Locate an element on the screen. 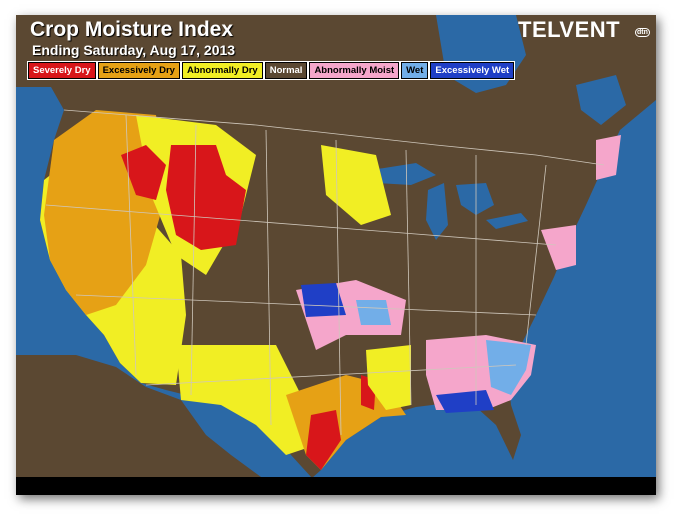 This screenshot has width=692, height=532. legend-item: Excessively Dry is located at coordinates (138, 70).